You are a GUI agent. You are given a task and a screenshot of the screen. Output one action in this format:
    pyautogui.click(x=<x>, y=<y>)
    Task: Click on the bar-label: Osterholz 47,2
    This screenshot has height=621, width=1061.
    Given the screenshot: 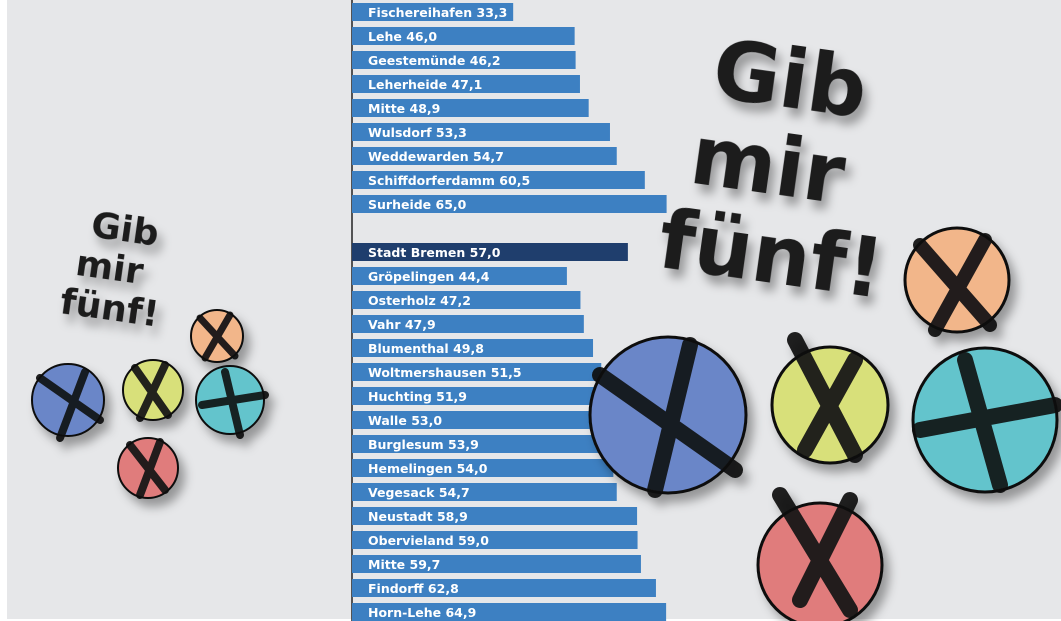 What is the action you would take?
    pyautogui.click(x=419, y=300)
    